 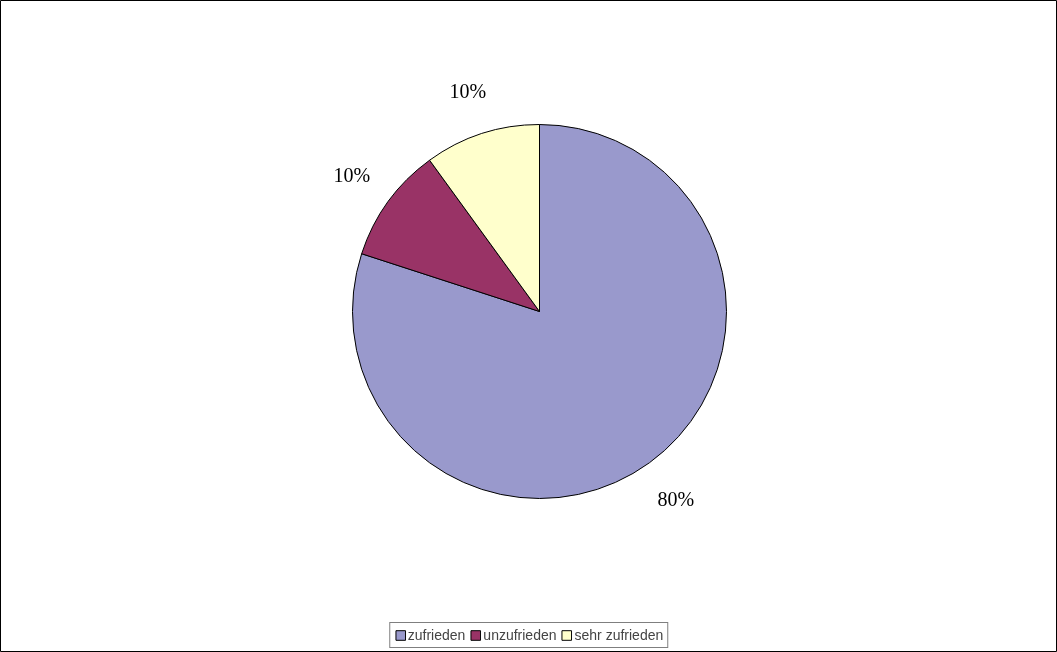 What do you see at coordinates (676, 499) in the screenshot?
I see `data-label: 80%` at bounding box center [676, 499].